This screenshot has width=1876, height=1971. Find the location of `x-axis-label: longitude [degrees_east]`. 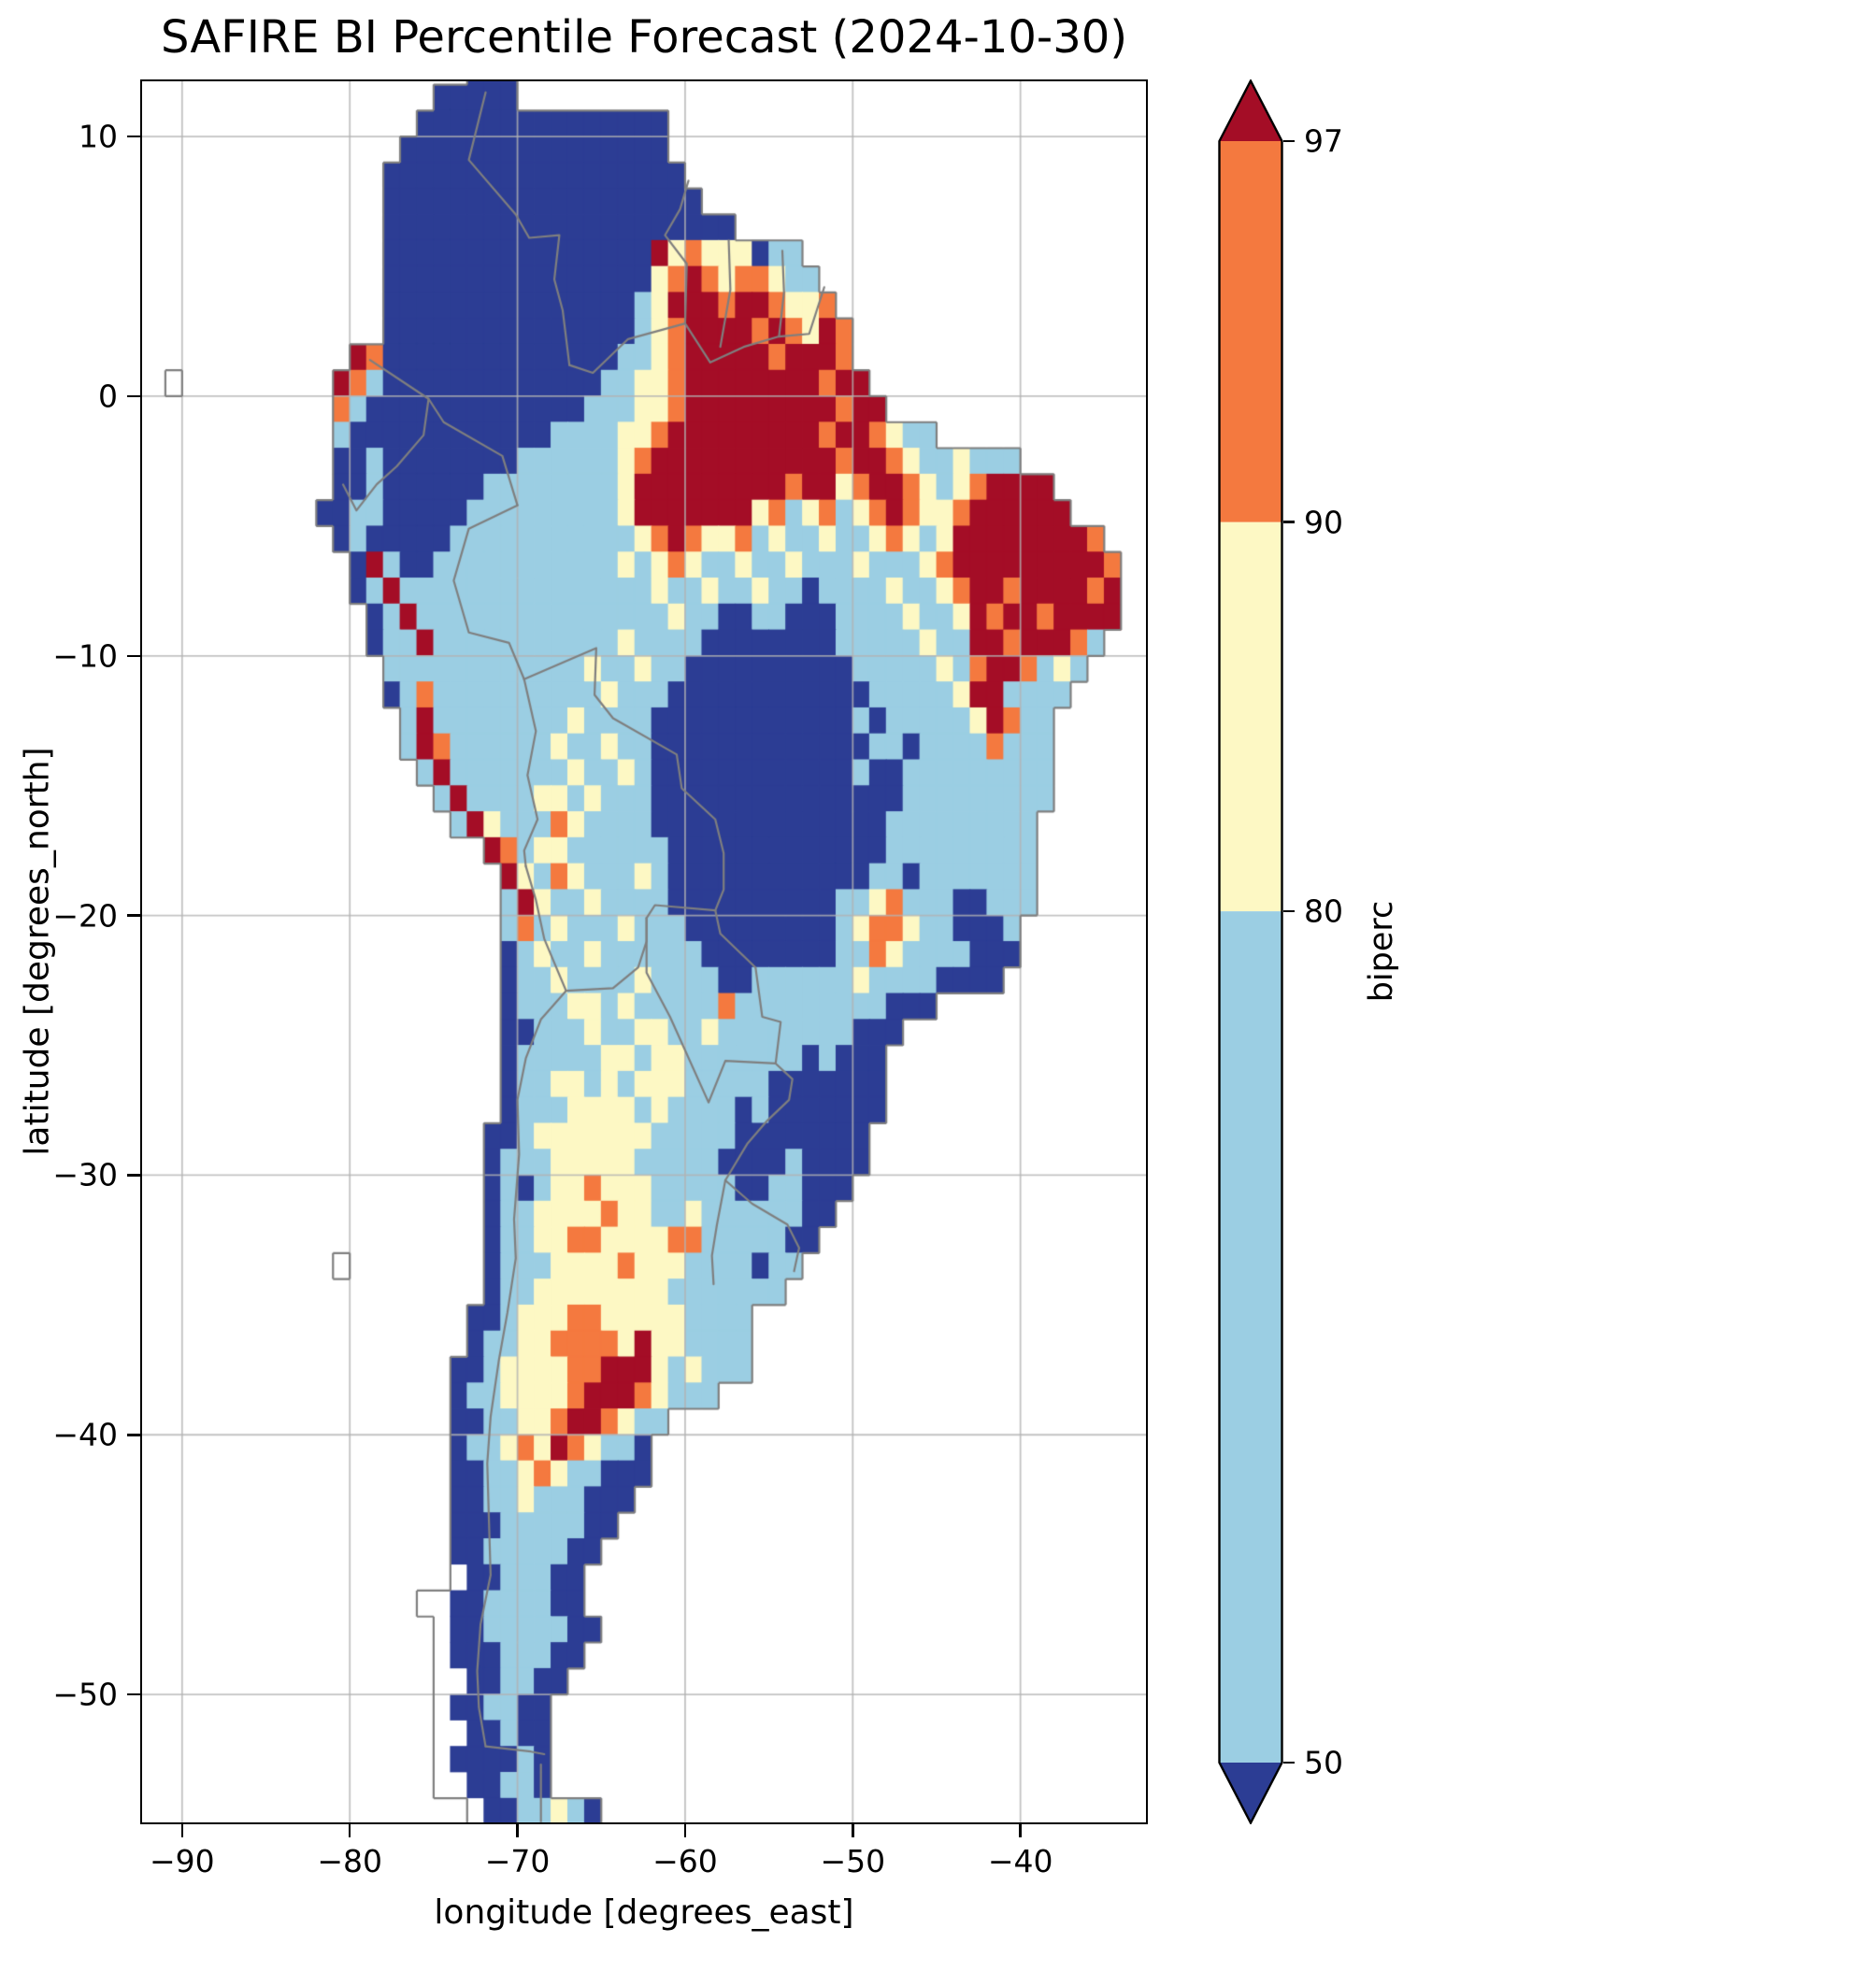

x-axis-label: longitude [degrees_east] is located at coordinates (644, 1913).